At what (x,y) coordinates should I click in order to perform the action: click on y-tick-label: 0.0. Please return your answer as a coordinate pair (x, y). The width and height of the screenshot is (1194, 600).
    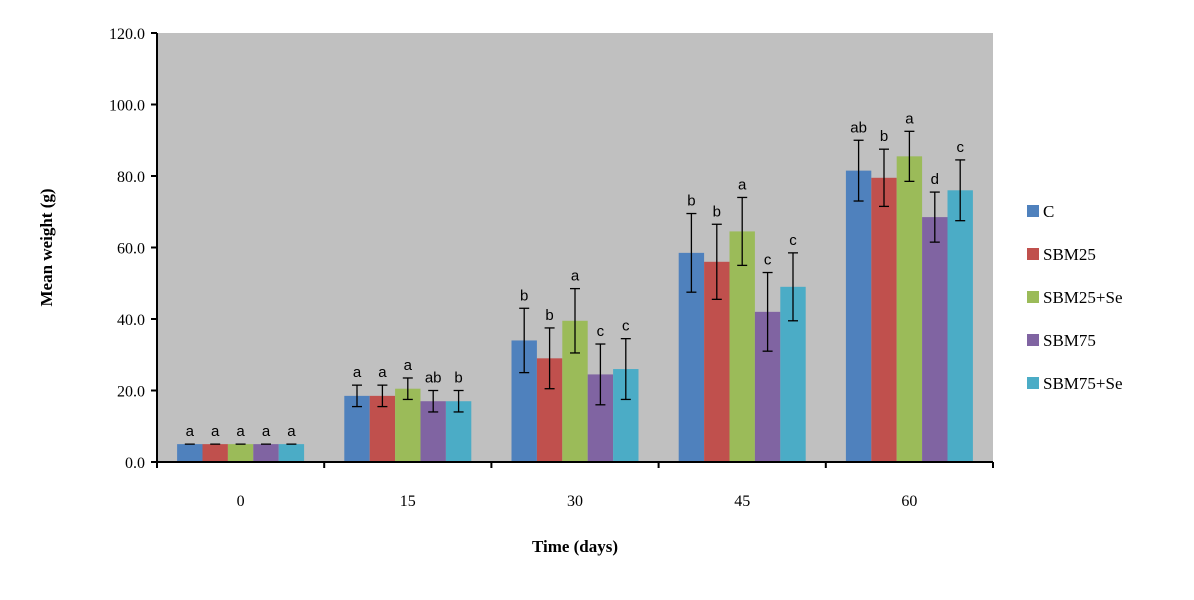
    Looking at the image, I should click on (135, 463).